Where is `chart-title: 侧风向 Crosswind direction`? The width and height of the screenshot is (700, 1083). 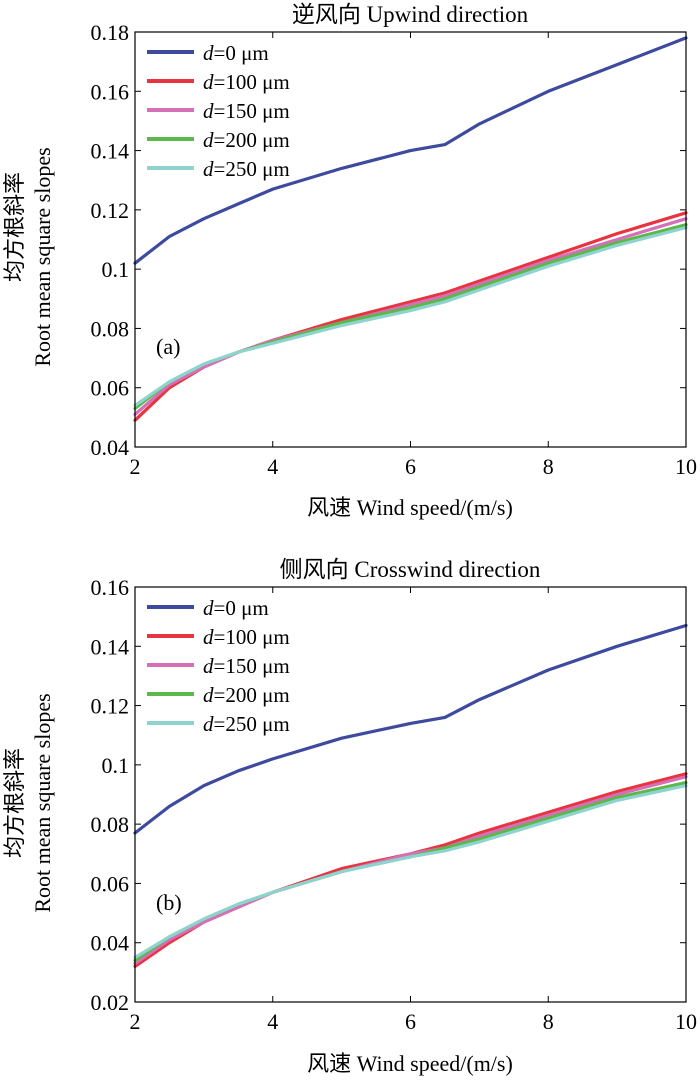
chart-title: 侧风向 Crosswind direction is located at coordinates (410, 569).